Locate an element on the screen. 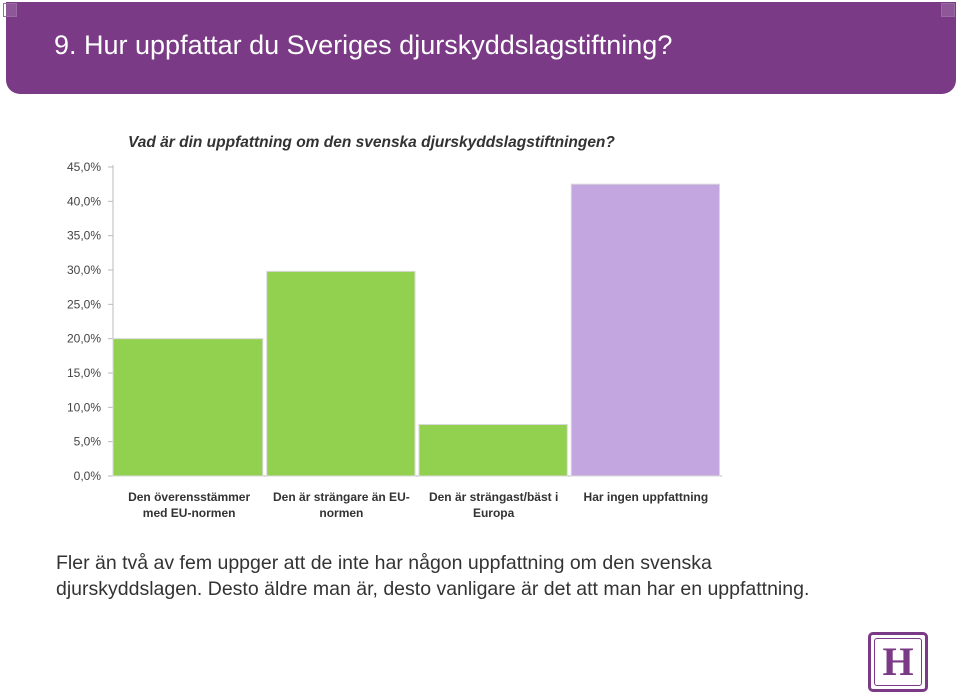 The height and width of the screenshot is (696, 960). x-tick-label-line: Har ingen uppfattning is located at coordinates (646, 497).